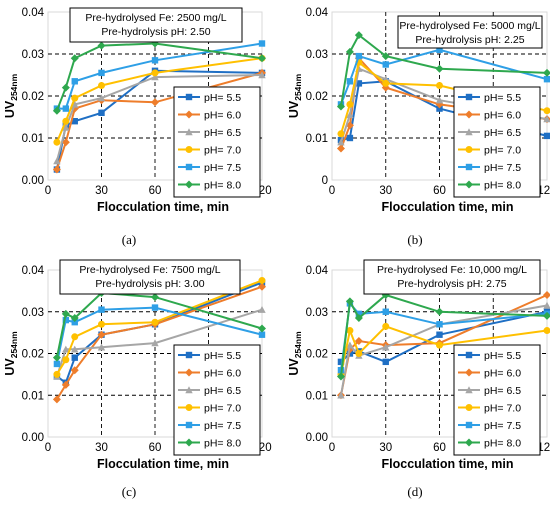 Image resolution: width=550 pixels, height=514 pixels. Describe the element at coordinates (325, 181) in the screenshot. I see `y-tick-label: 0` at that location.